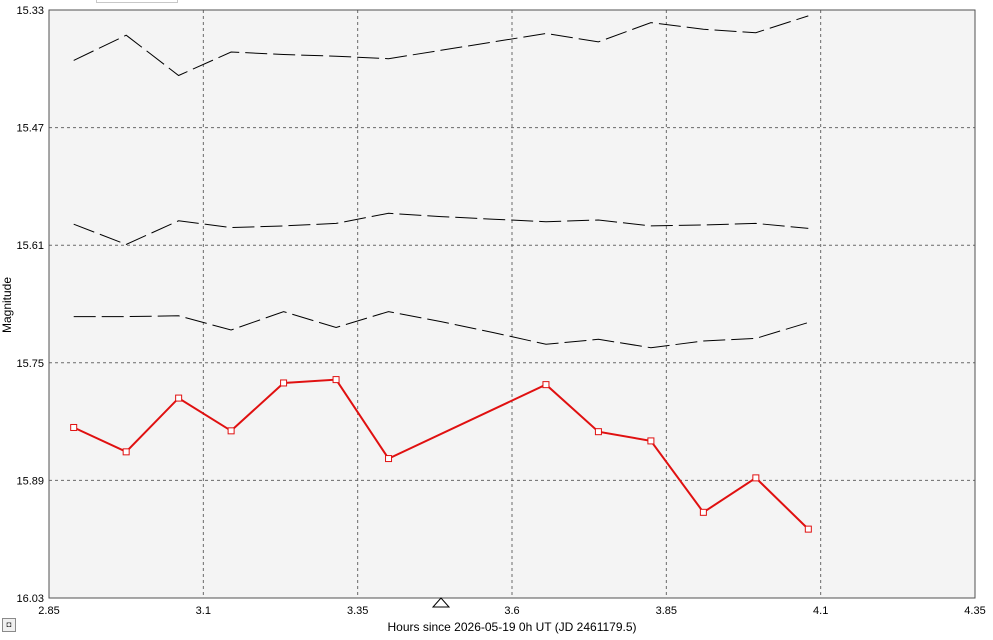 The width and height of the screenshot is (993, 640). What do you see at coordinates (30, 129) in the screenshot?
I see `y-tick-label: 15.47` at bounding box center [30, 129].